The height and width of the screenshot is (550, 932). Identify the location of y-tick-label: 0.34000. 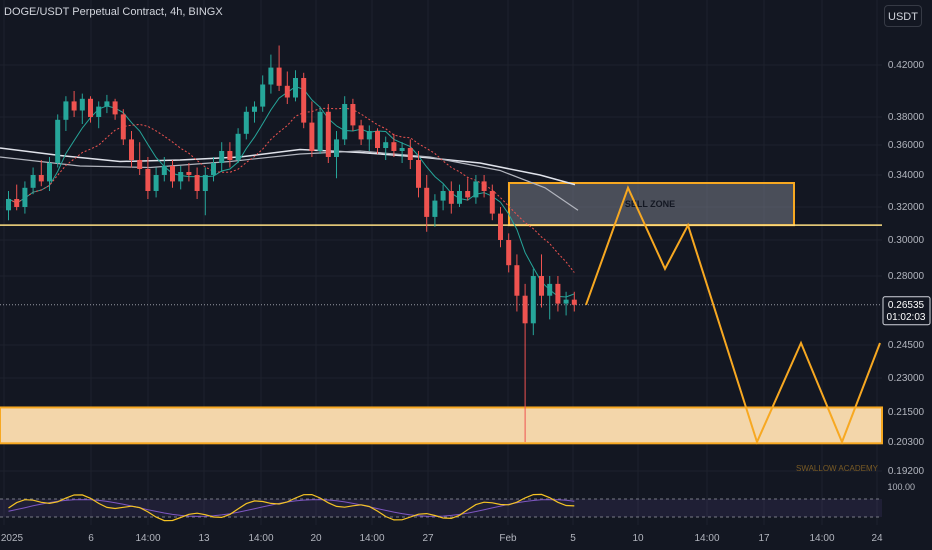
(906, 175).